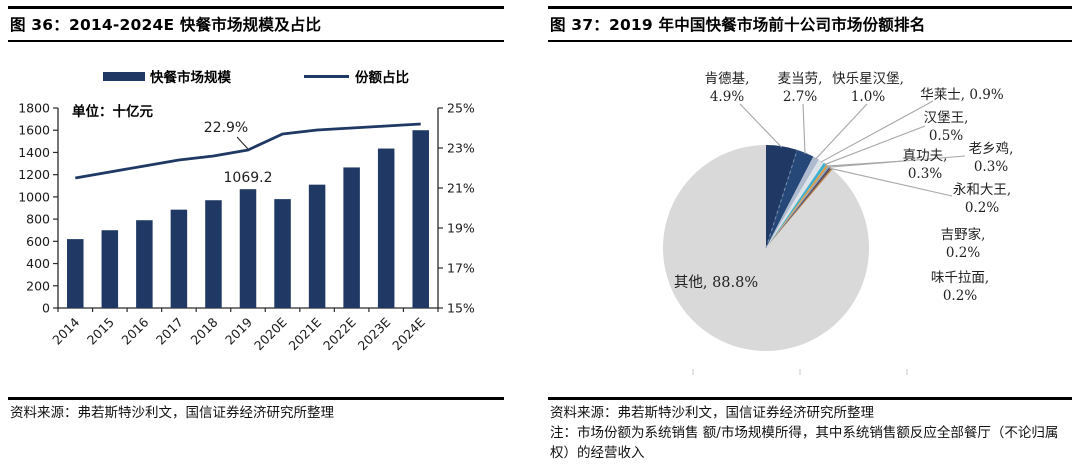 This screenshot has height=467, width=1080. Describe the element at coordinates (738, 25) in the screenshot. I see `figure-37-title: 图 37：2019 年中国快餐市场前十公司市场份额排名` at that location.